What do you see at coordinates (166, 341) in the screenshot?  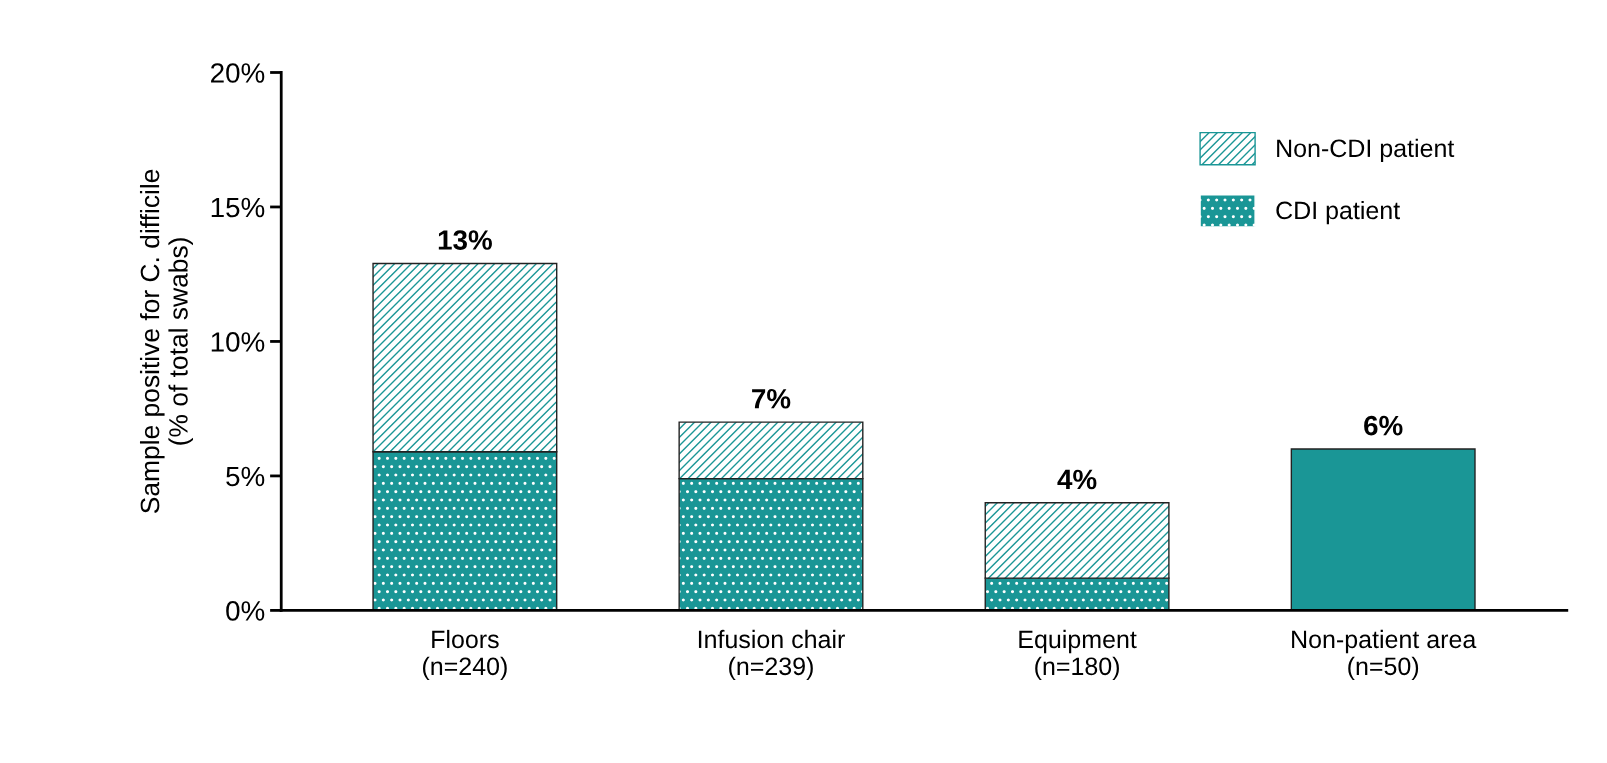 I see `y-axis-title: Sample positive for C. difficile (% of total swabs)` at bounding box center [166, 341].